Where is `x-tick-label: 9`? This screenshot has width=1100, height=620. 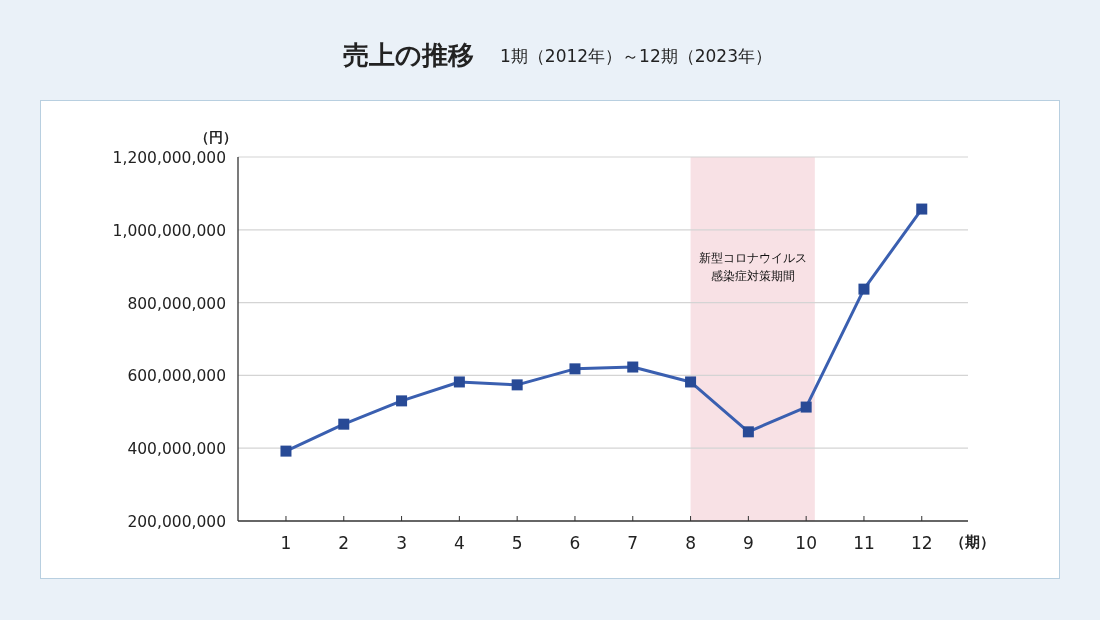 x-tick-label: 9 is located at coordinates (748, 543).